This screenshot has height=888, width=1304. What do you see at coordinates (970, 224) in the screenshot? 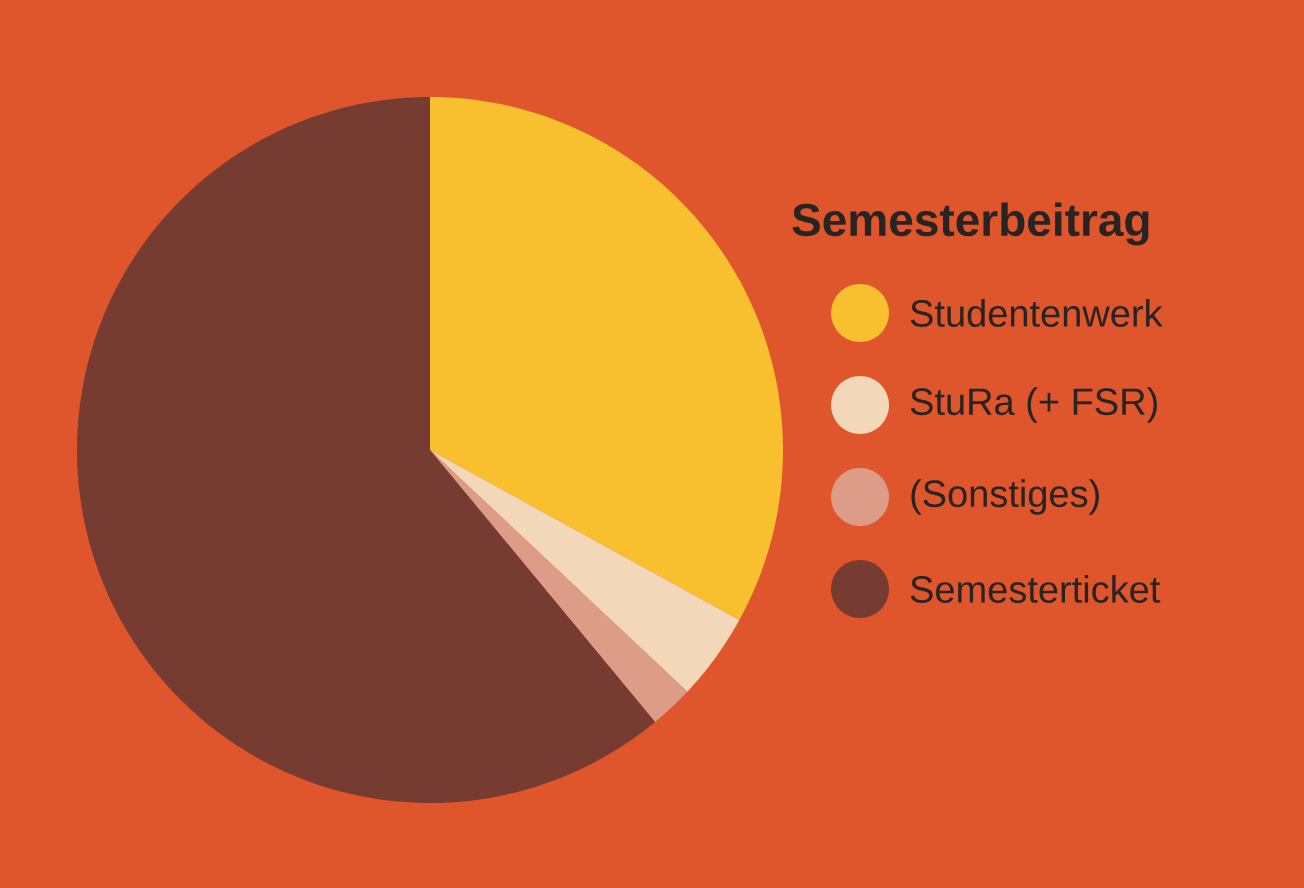
I see `legend-title: Semesterbeitrag` at bounding box center [970, 224].